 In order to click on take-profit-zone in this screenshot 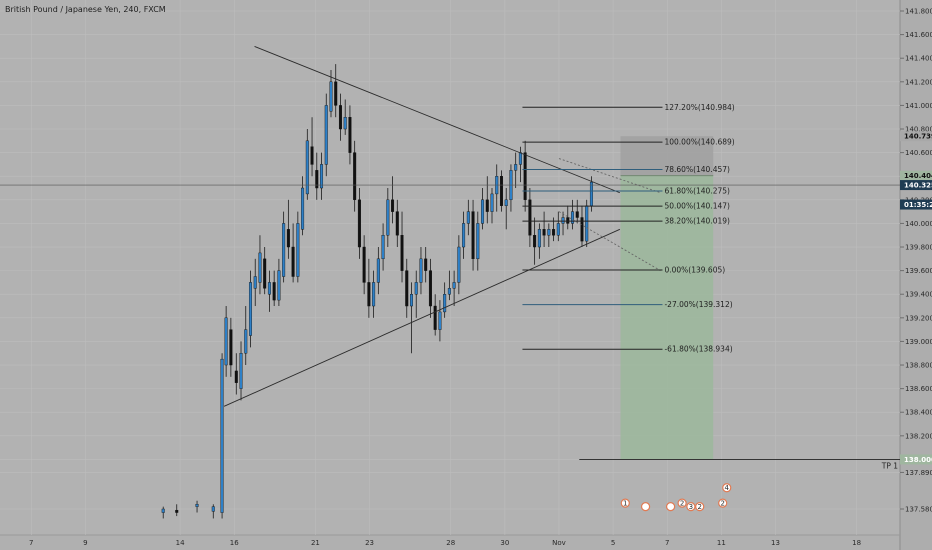, I will do `click(667, 317)`.